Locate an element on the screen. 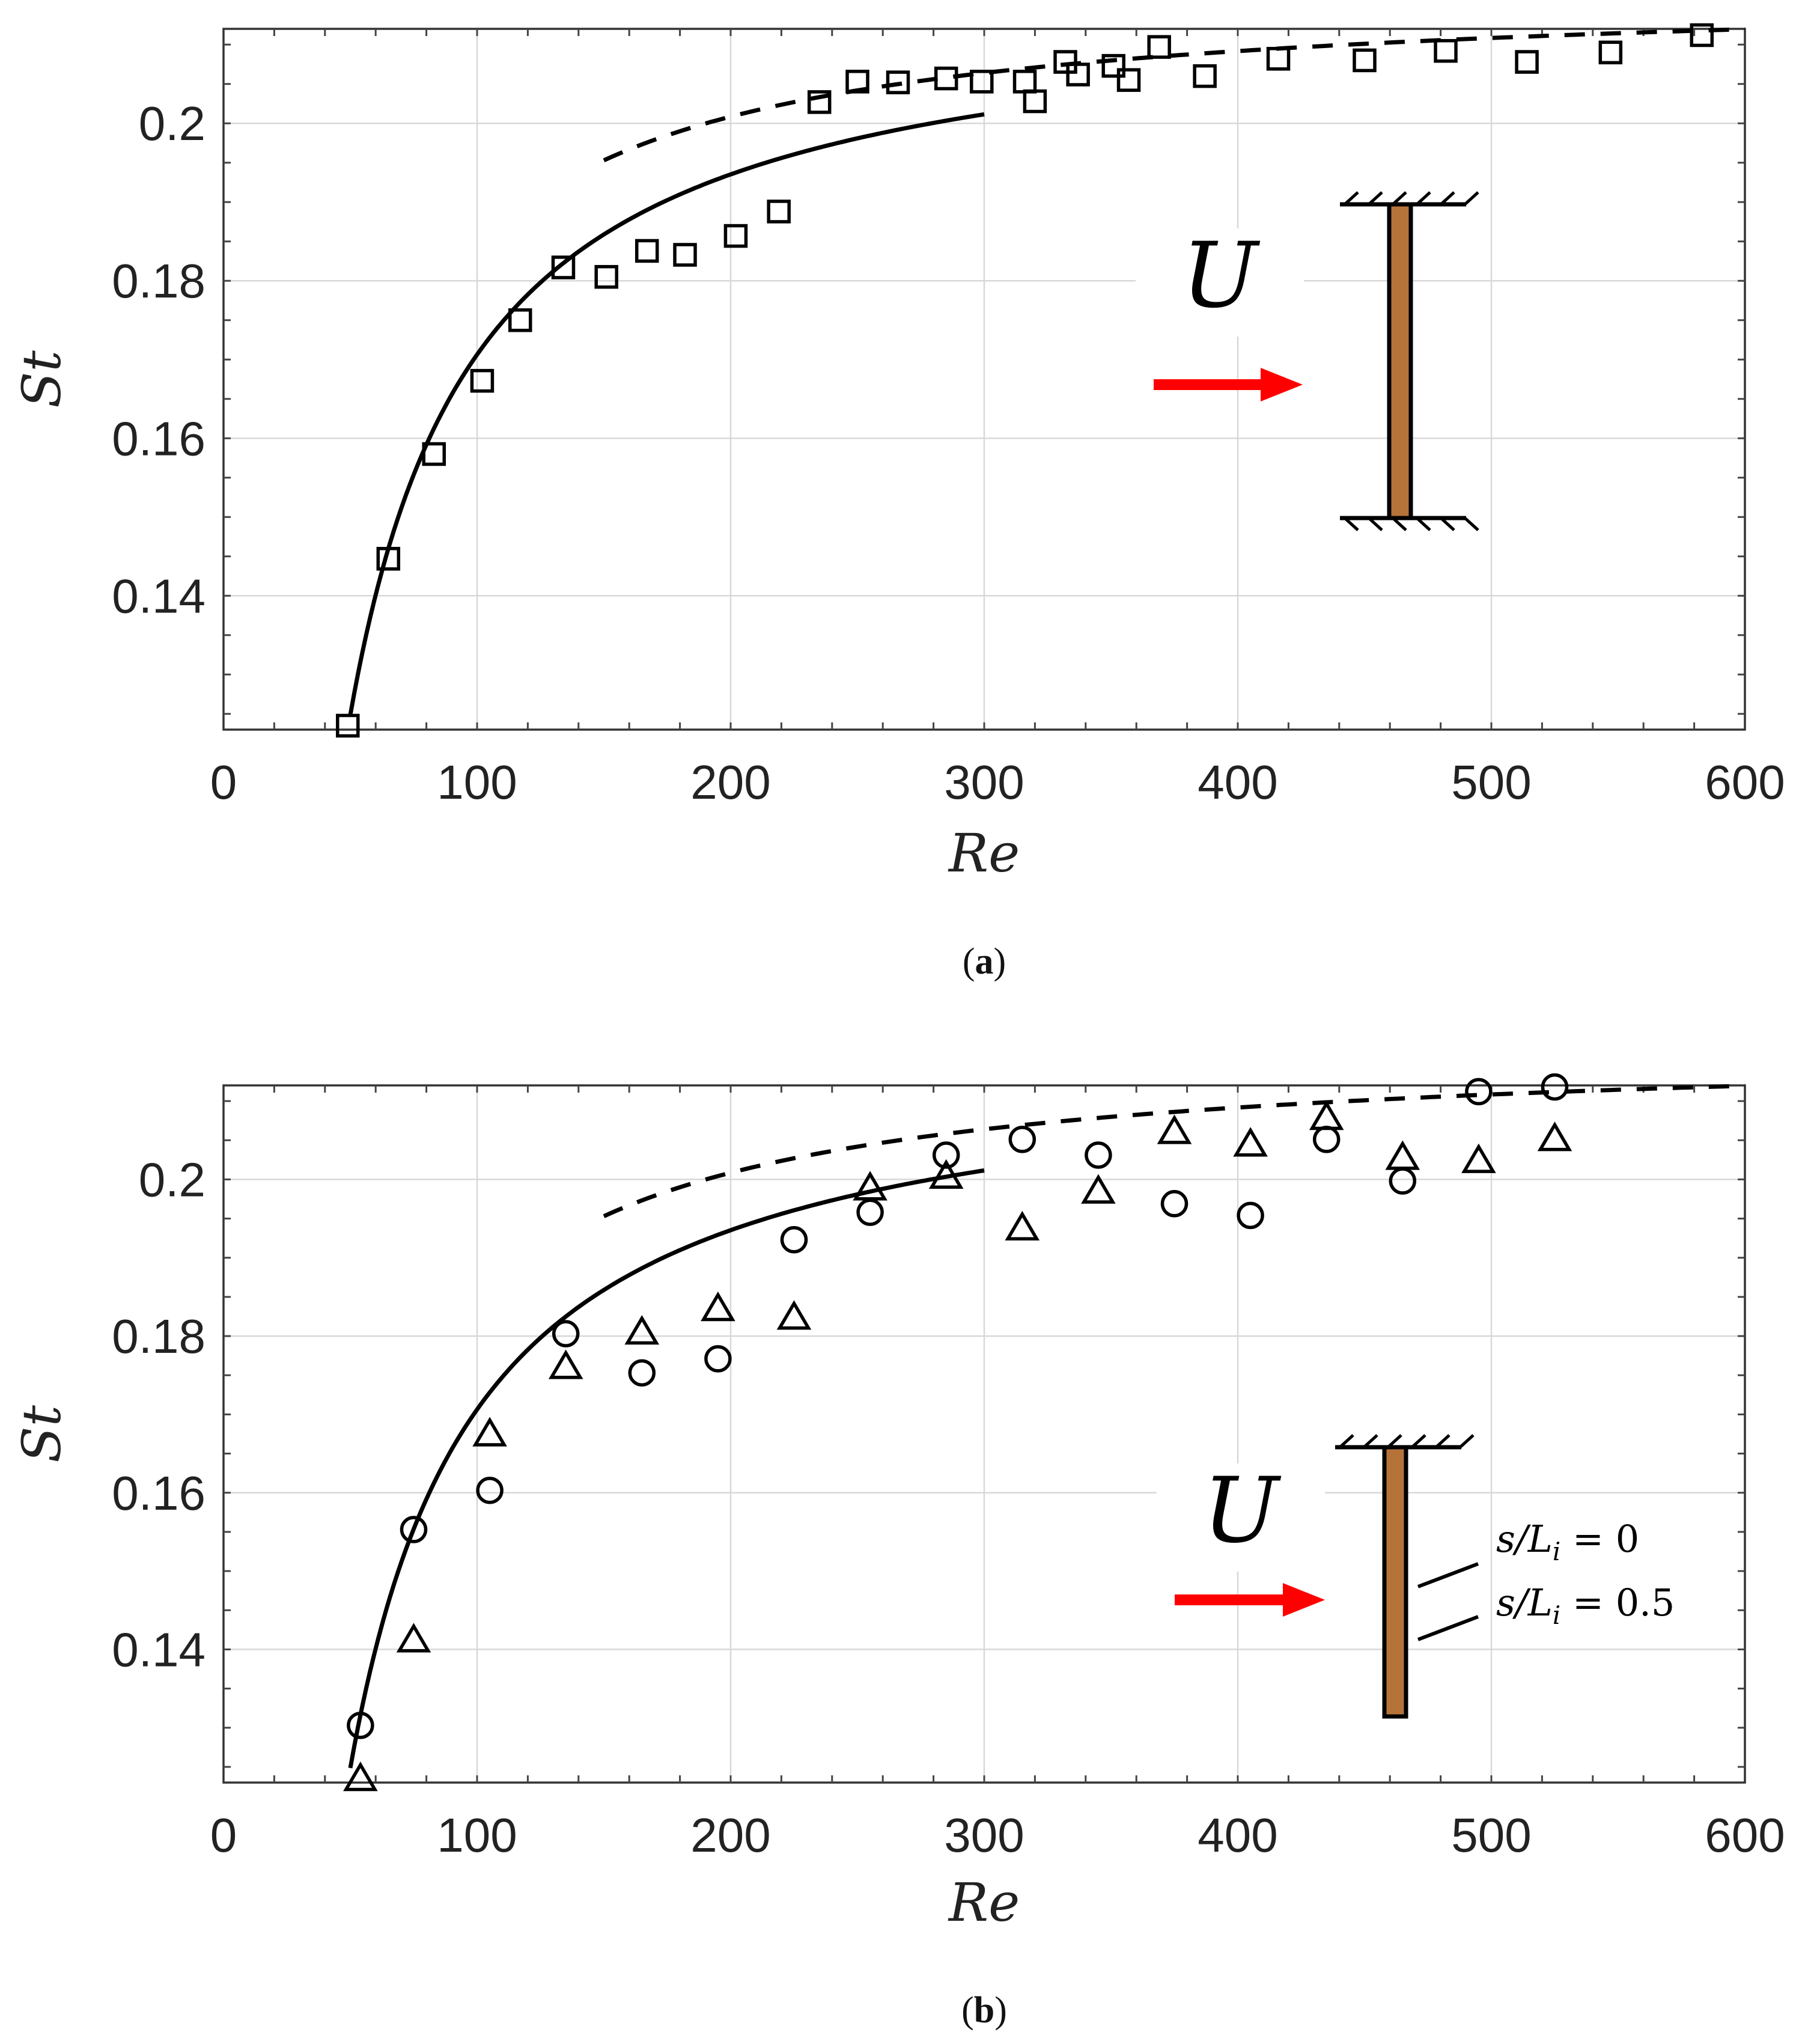 Image resolution: width=1805 pixels, height=2044 pixels. label-s0-value: = 0 is located at coordinates (1599, 1539).